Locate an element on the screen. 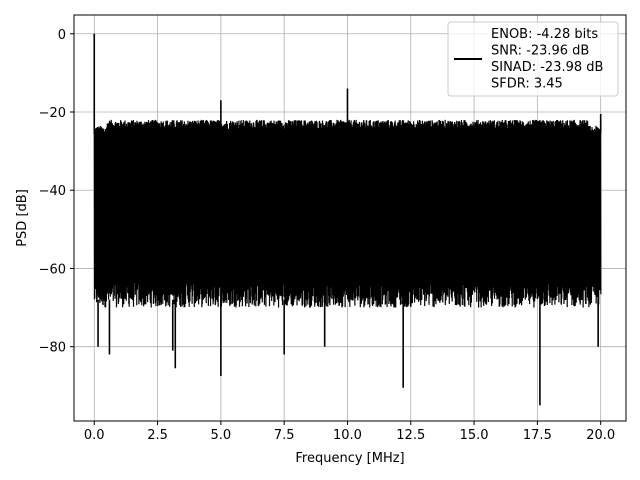 The image size is (640, 480). x-tick-label: 17.5 is located at coordinates (537, 435).